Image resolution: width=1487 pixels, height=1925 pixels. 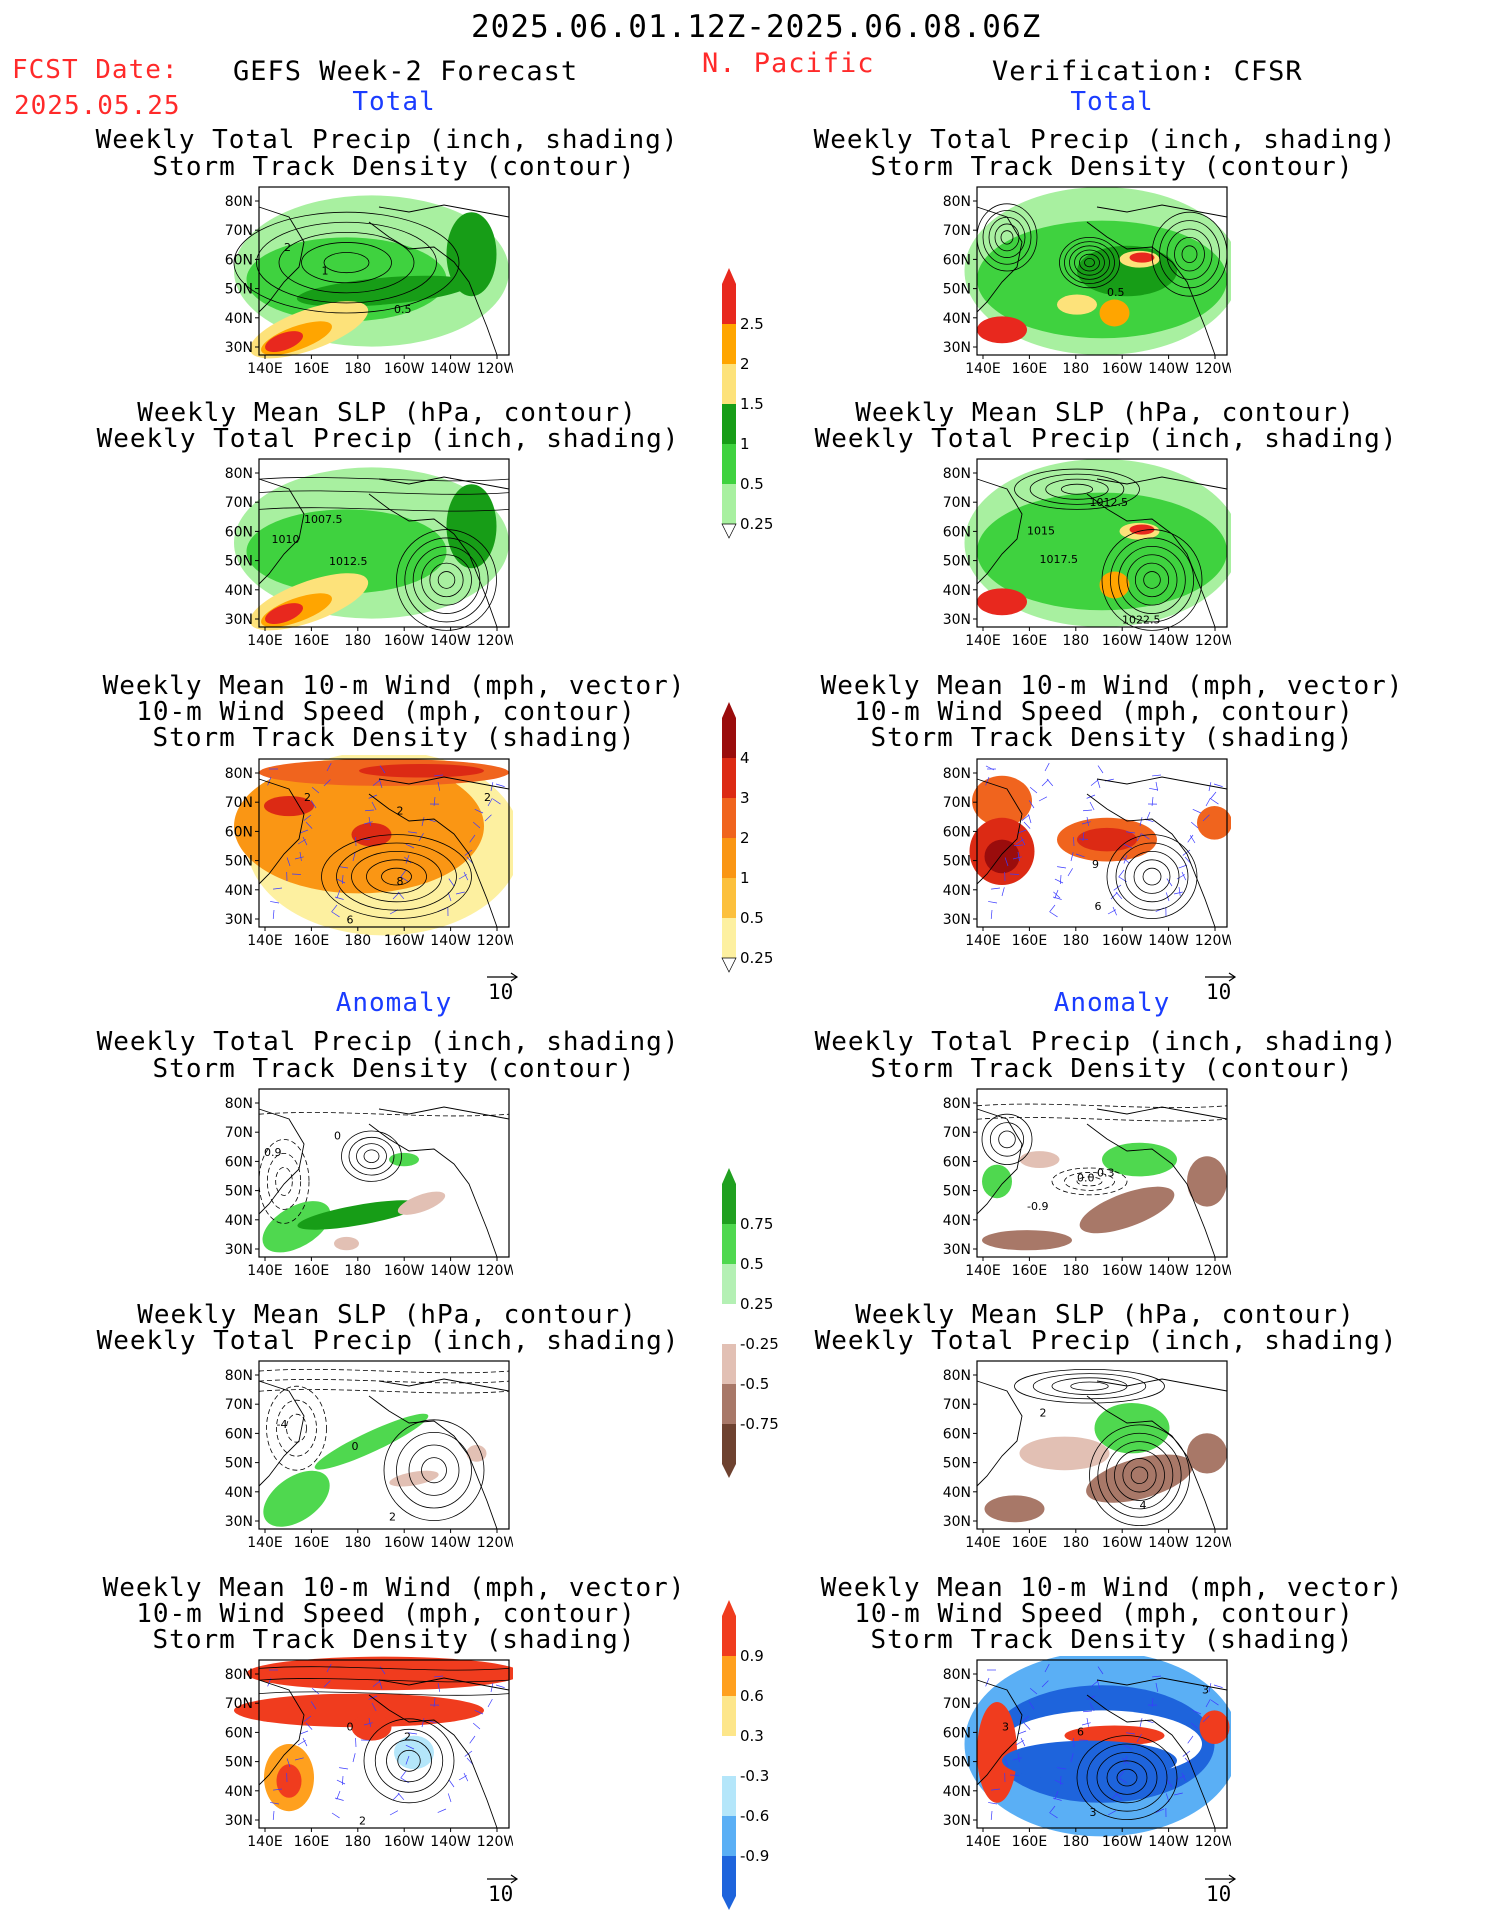 I want to click on contour-label: 0.9, so click(x=273, y=1152).